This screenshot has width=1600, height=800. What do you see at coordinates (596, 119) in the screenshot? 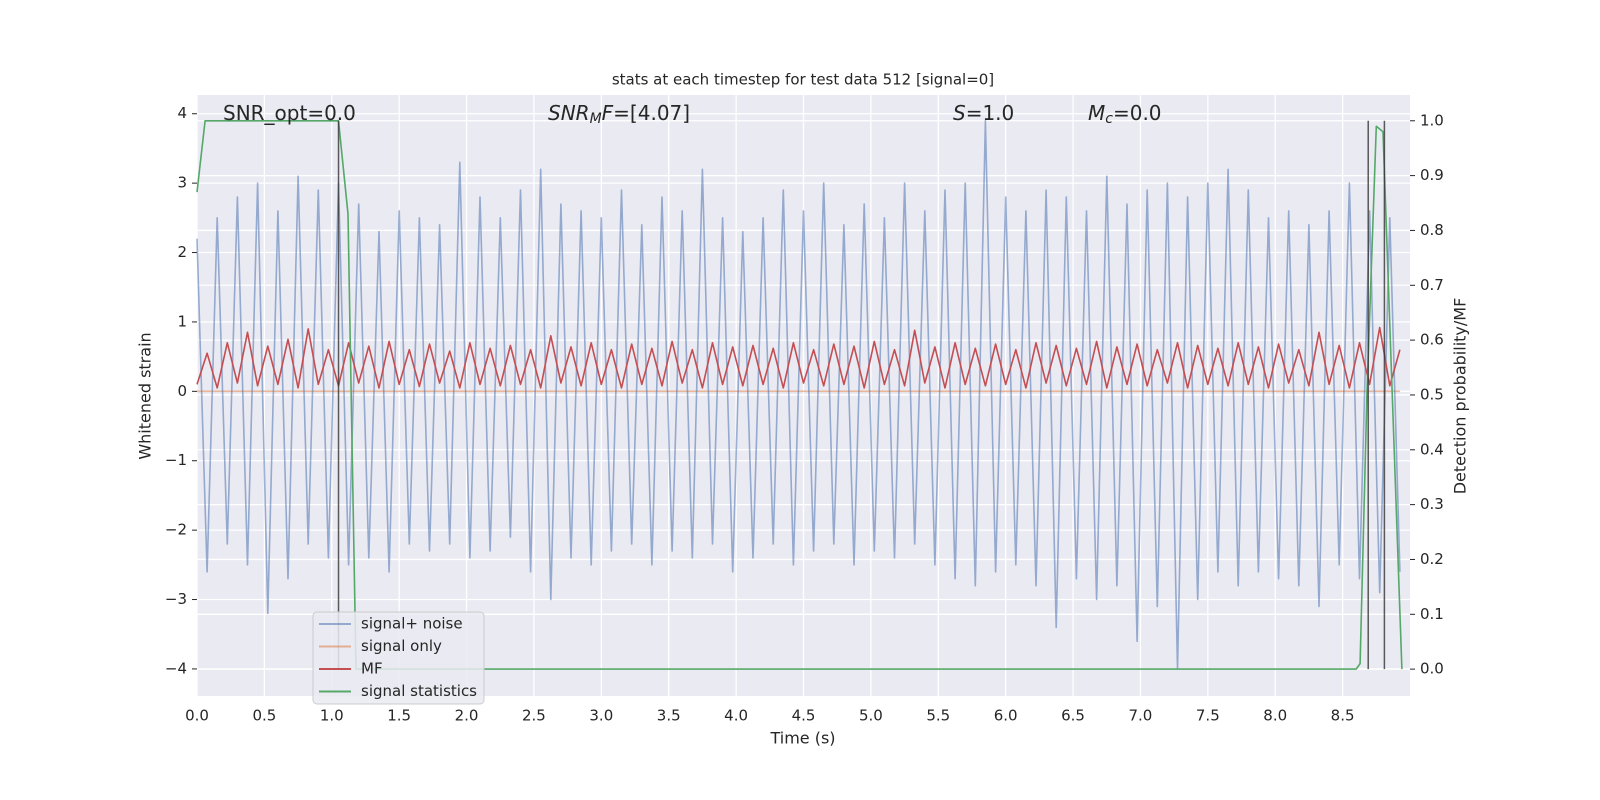
I see `annotation-sub: M` at bounding box center [596, 119].